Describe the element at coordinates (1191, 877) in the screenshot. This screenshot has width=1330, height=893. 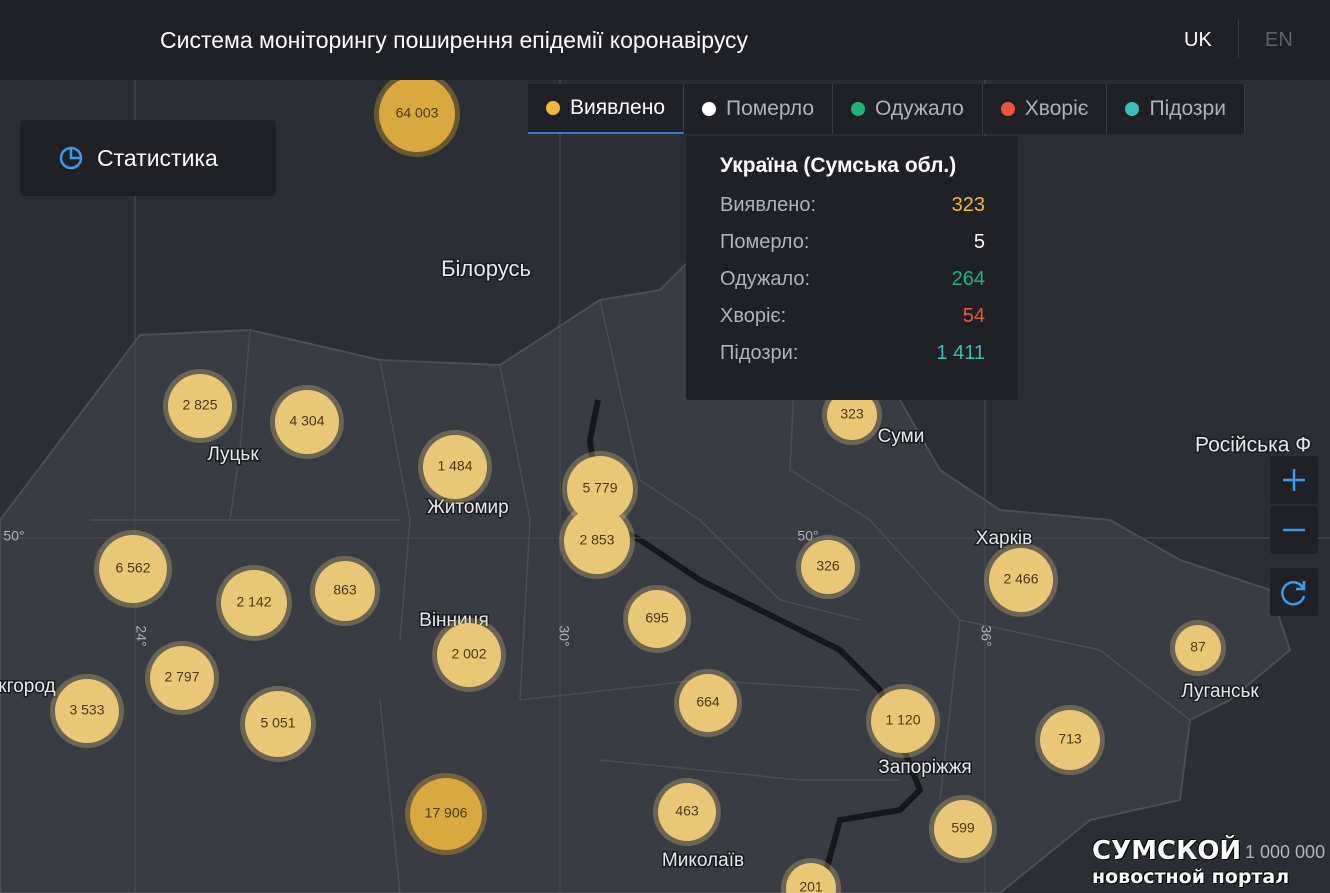
I see `watermark-subtitle: новостной портал` at that location.